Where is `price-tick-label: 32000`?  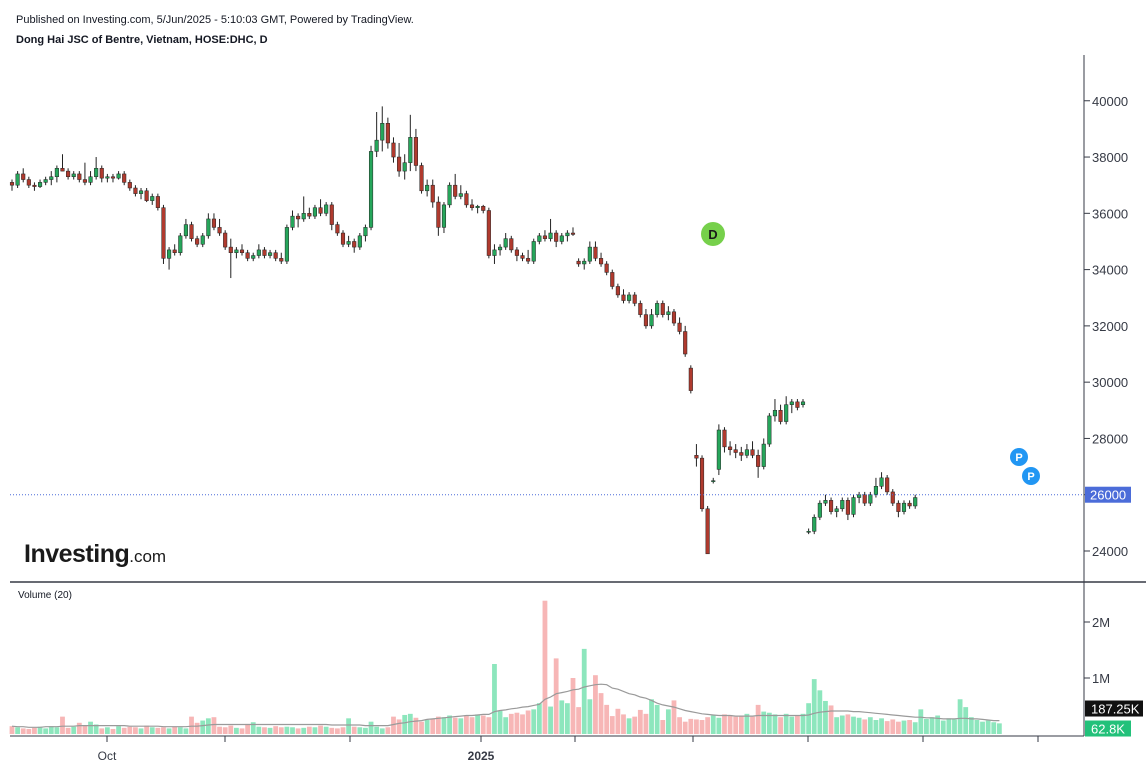
price-tick-label: 32000 is located at coordinates (1110, 326).